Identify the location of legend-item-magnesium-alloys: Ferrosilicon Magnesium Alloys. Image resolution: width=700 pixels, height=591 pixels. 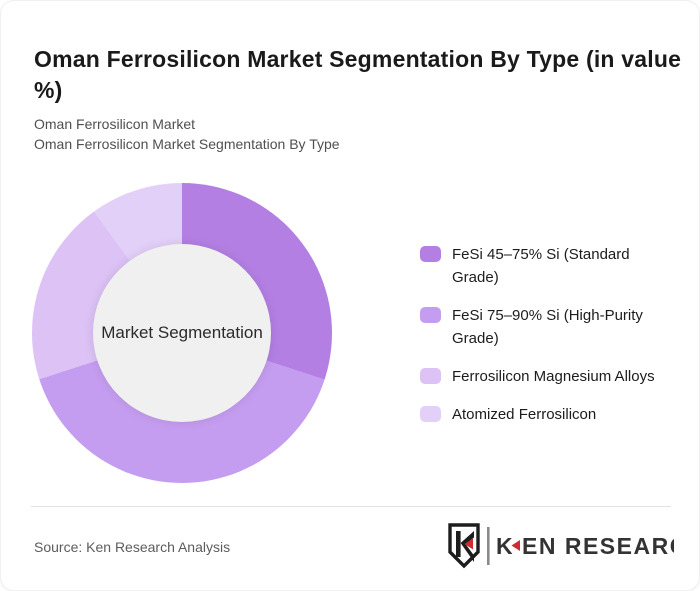
(546, 376).